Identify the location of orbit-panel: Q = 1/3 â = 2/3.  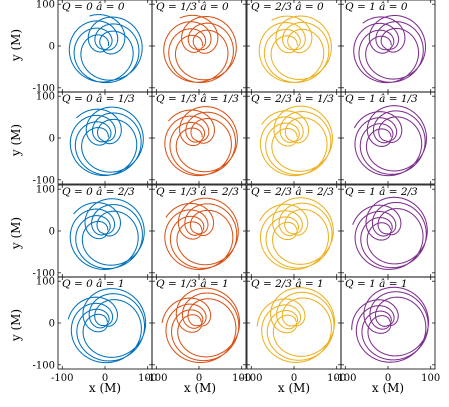
(199, 231).